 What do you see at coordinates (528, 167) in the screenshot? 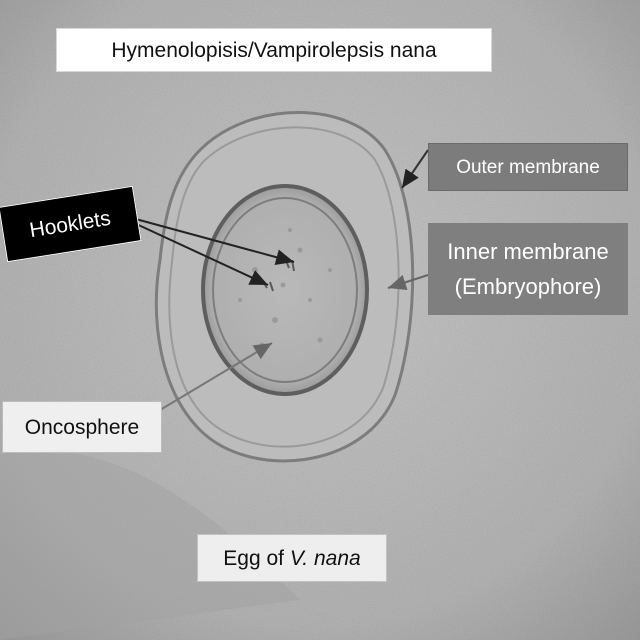
I see `outer-membrane-label: Outer membrane` at bounding box center [528, 167].